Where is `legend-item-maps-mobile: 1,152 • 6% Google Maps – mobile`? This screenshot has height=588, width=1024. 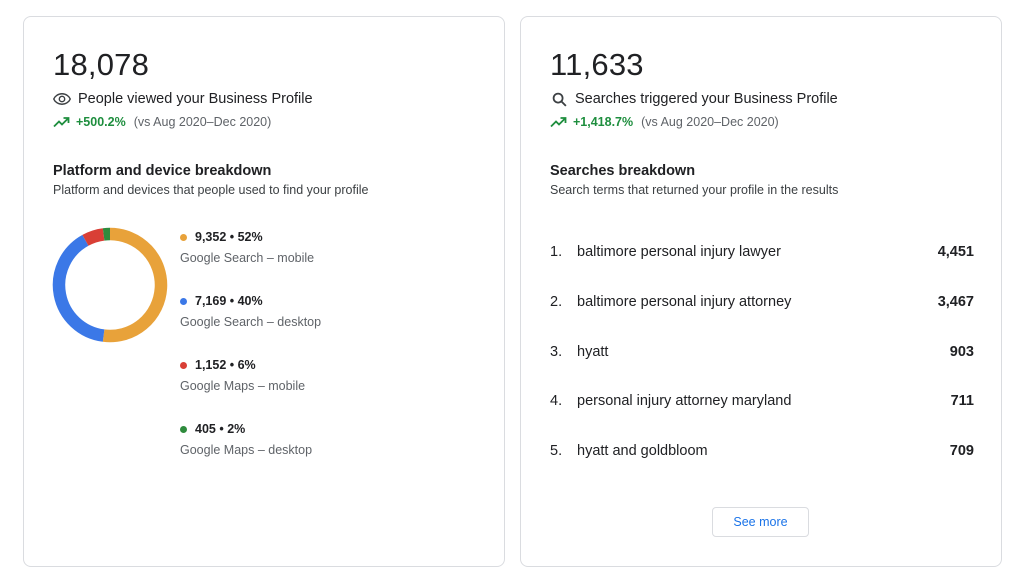
legend-item-maps-mobile: 1,152 • 6% Google Maps – mobile is located at coordinates (242, 375).